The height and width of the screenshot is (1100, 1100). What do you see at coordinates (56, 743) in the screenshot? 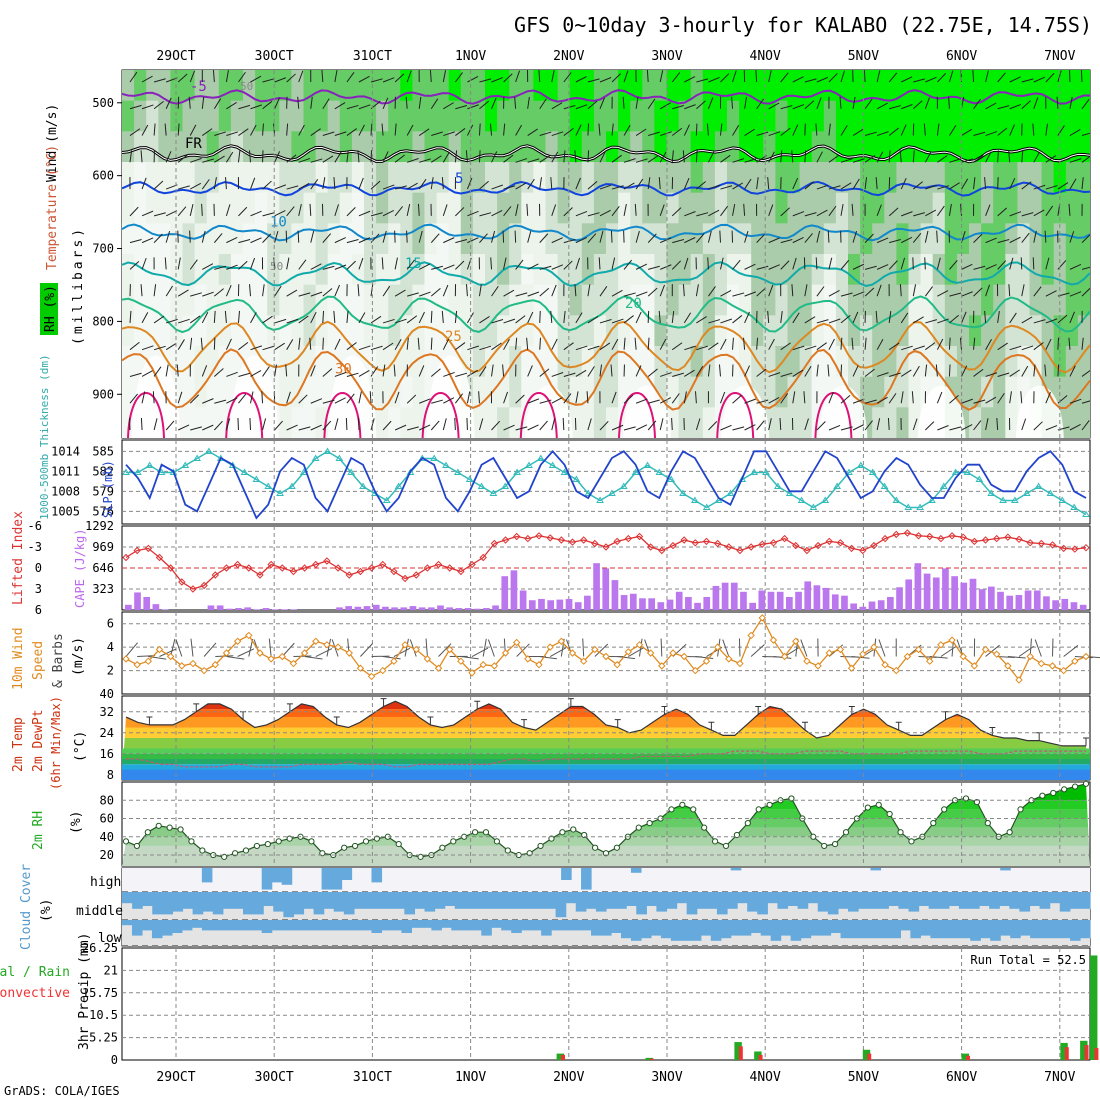
I see `minmax-label: (6hr Min/Max)` at bounding box center [56, 743].